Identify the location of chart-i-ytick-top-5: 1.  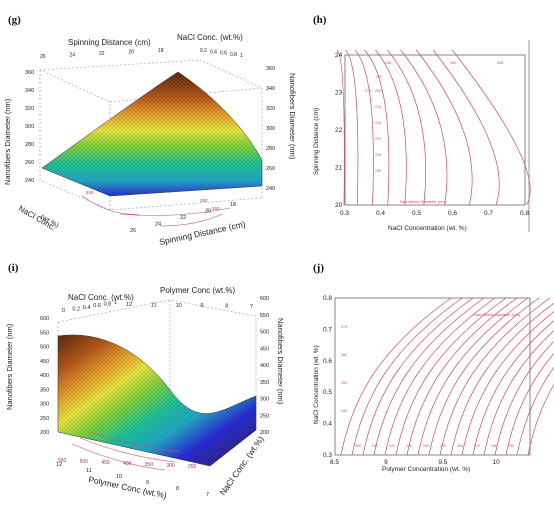
(115, 303).